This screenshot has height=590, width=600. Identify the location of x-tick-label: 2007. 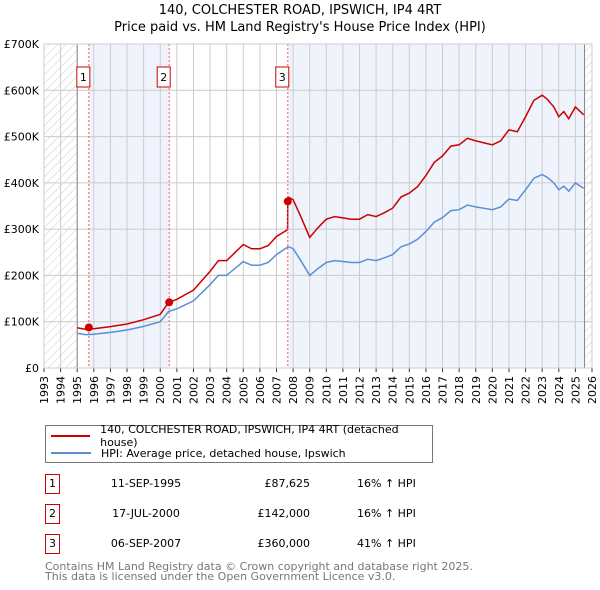
(276, 390).